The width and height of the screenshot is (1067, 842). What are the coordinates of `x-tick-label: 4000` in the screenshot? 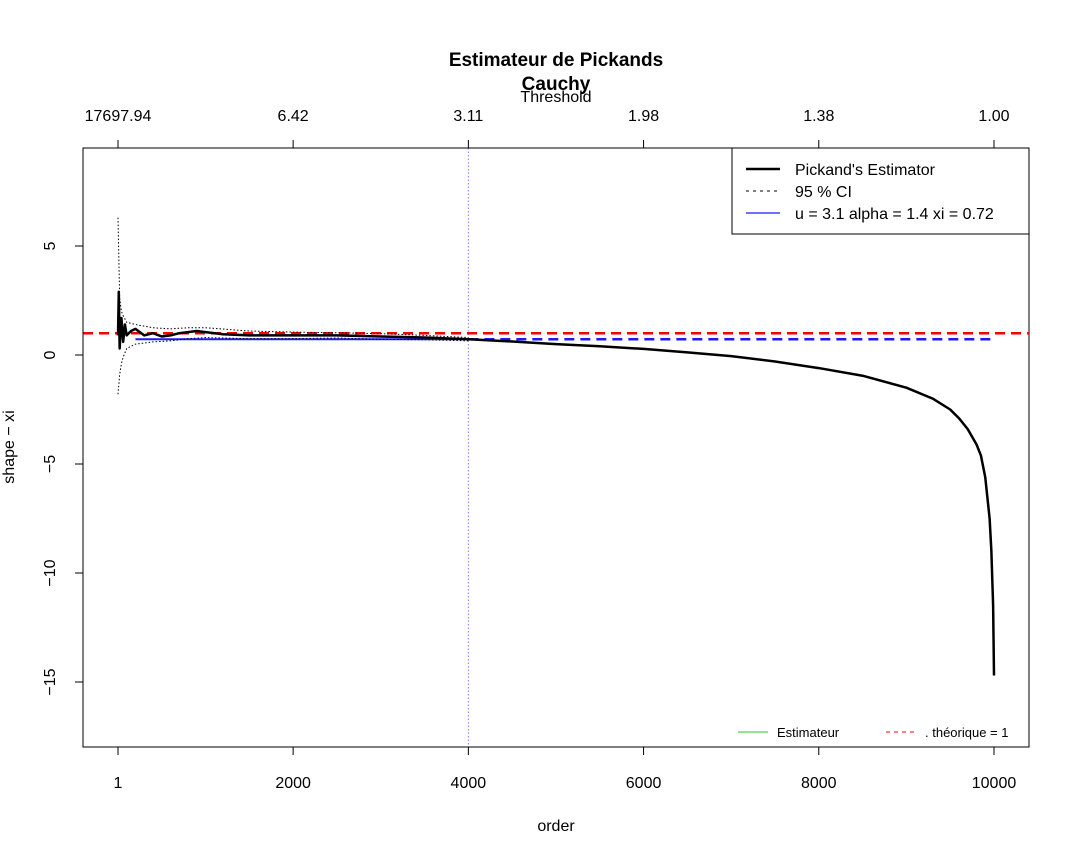 It's located at (469, 783).